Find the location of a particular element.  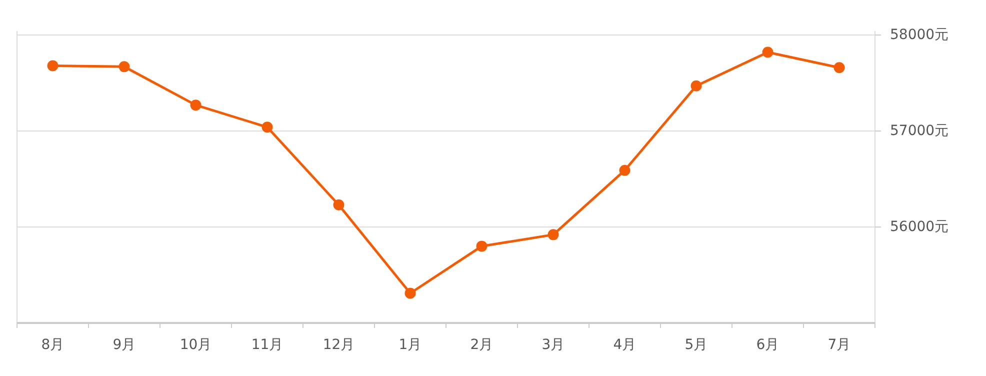

x-tick-label: 3月 is located at coordinates (553, 345).